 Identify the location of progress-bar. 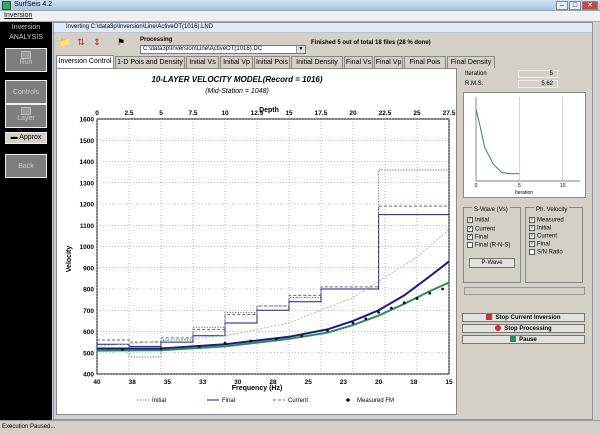
(524, 291).